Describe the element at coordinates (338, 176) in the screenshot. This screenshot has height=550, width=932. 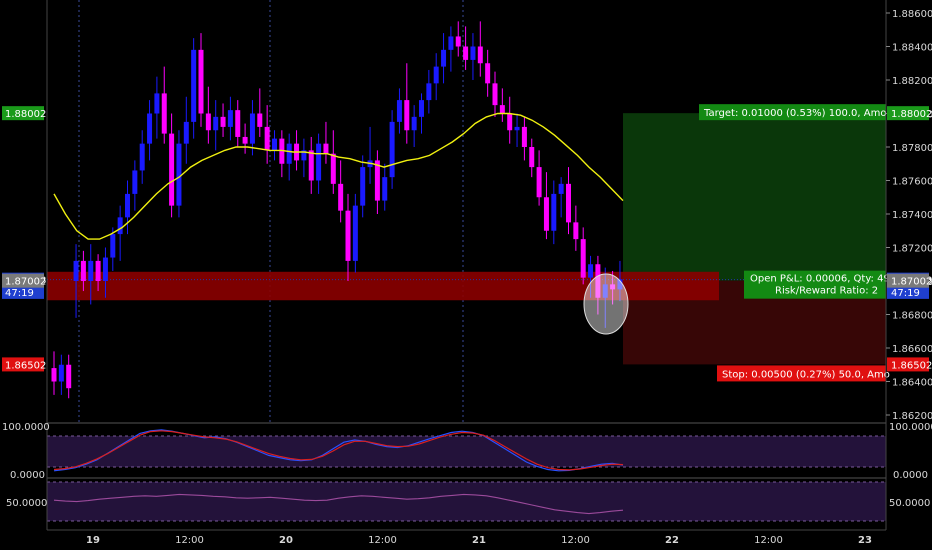
I see `moving-average-line` at that location.